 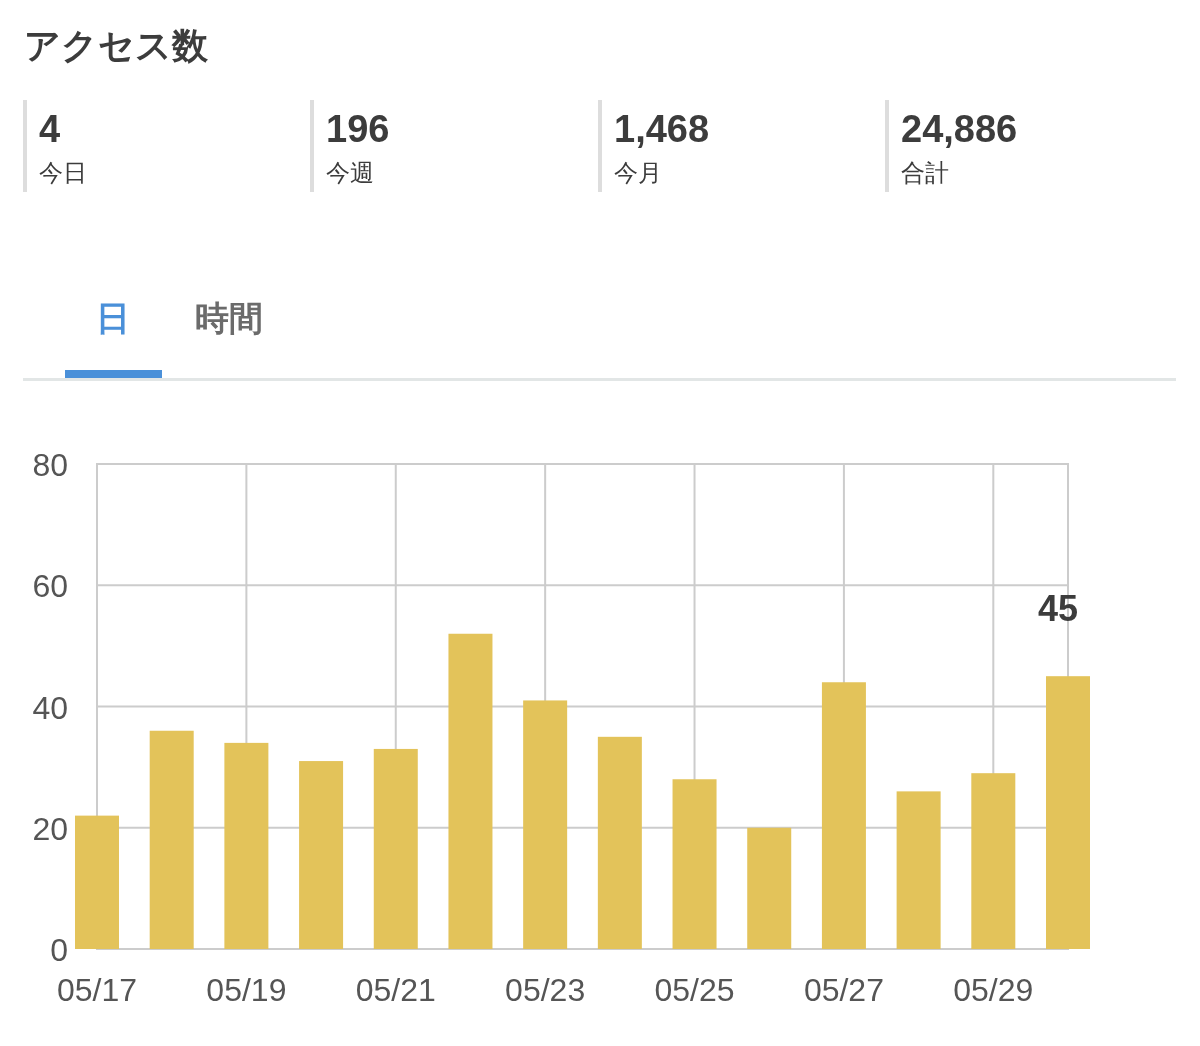 What do you see at coordinates (246, 990) in the screenshot?
I see `x-tick-label: 05/19` at bounding box center [246, 990].